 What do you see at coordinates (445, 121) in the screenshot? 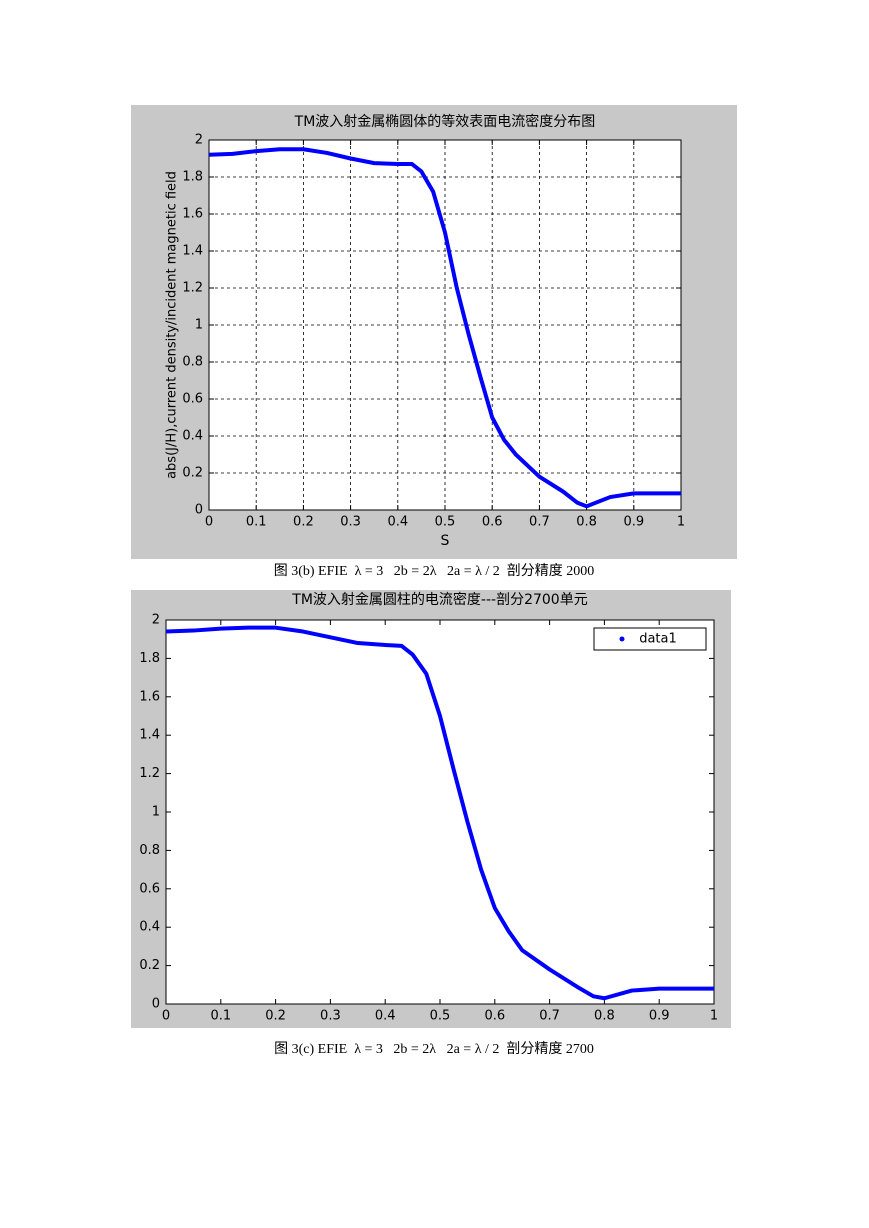
I see `chart-title: TM波入射金属椭圆体的等效表面电流密度分布图` at bounding box center [445, 121].